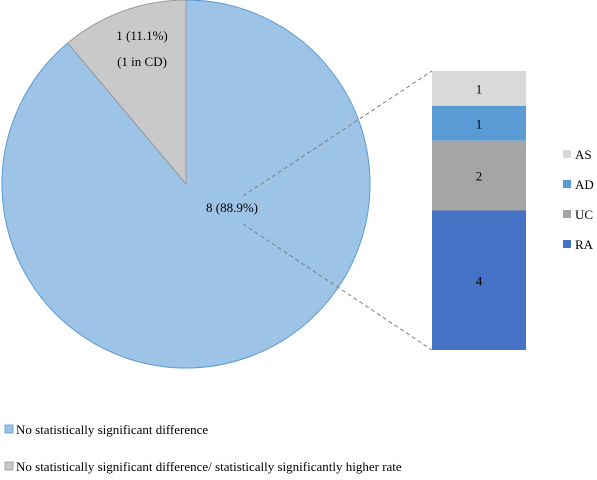 This screenshot has width=597, height=480. Describe the element at coordinates (232, 207) in the screenshot. I see `pie-label-no-difference: 8 (88.9%)` at that location.